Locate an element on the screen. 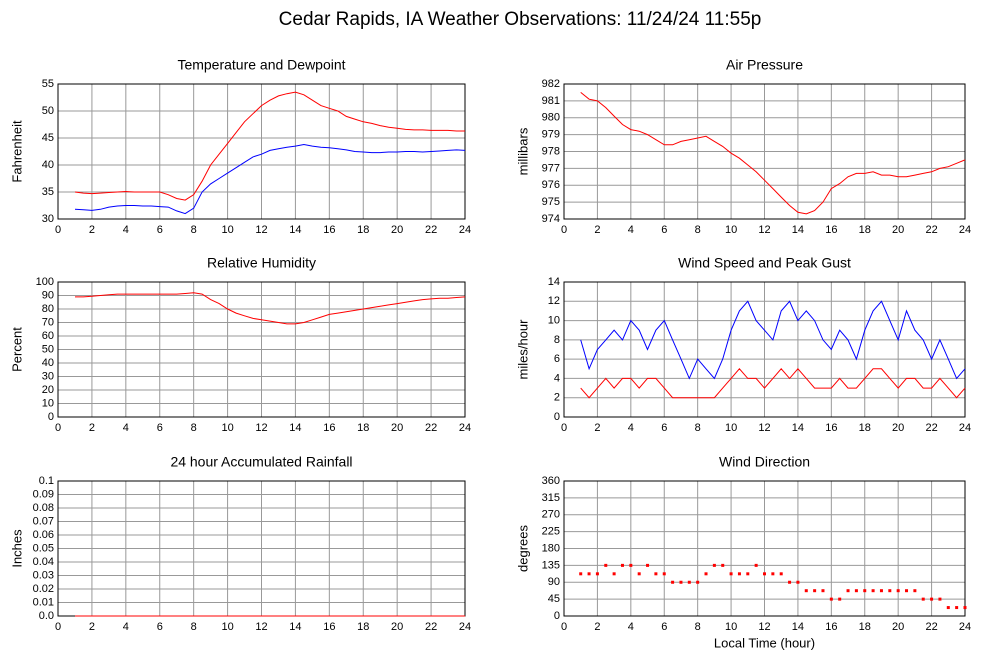 The width and height of the screenshot is (1000, 660). y-tick-label: 80 is located at coordinates (48, 309).